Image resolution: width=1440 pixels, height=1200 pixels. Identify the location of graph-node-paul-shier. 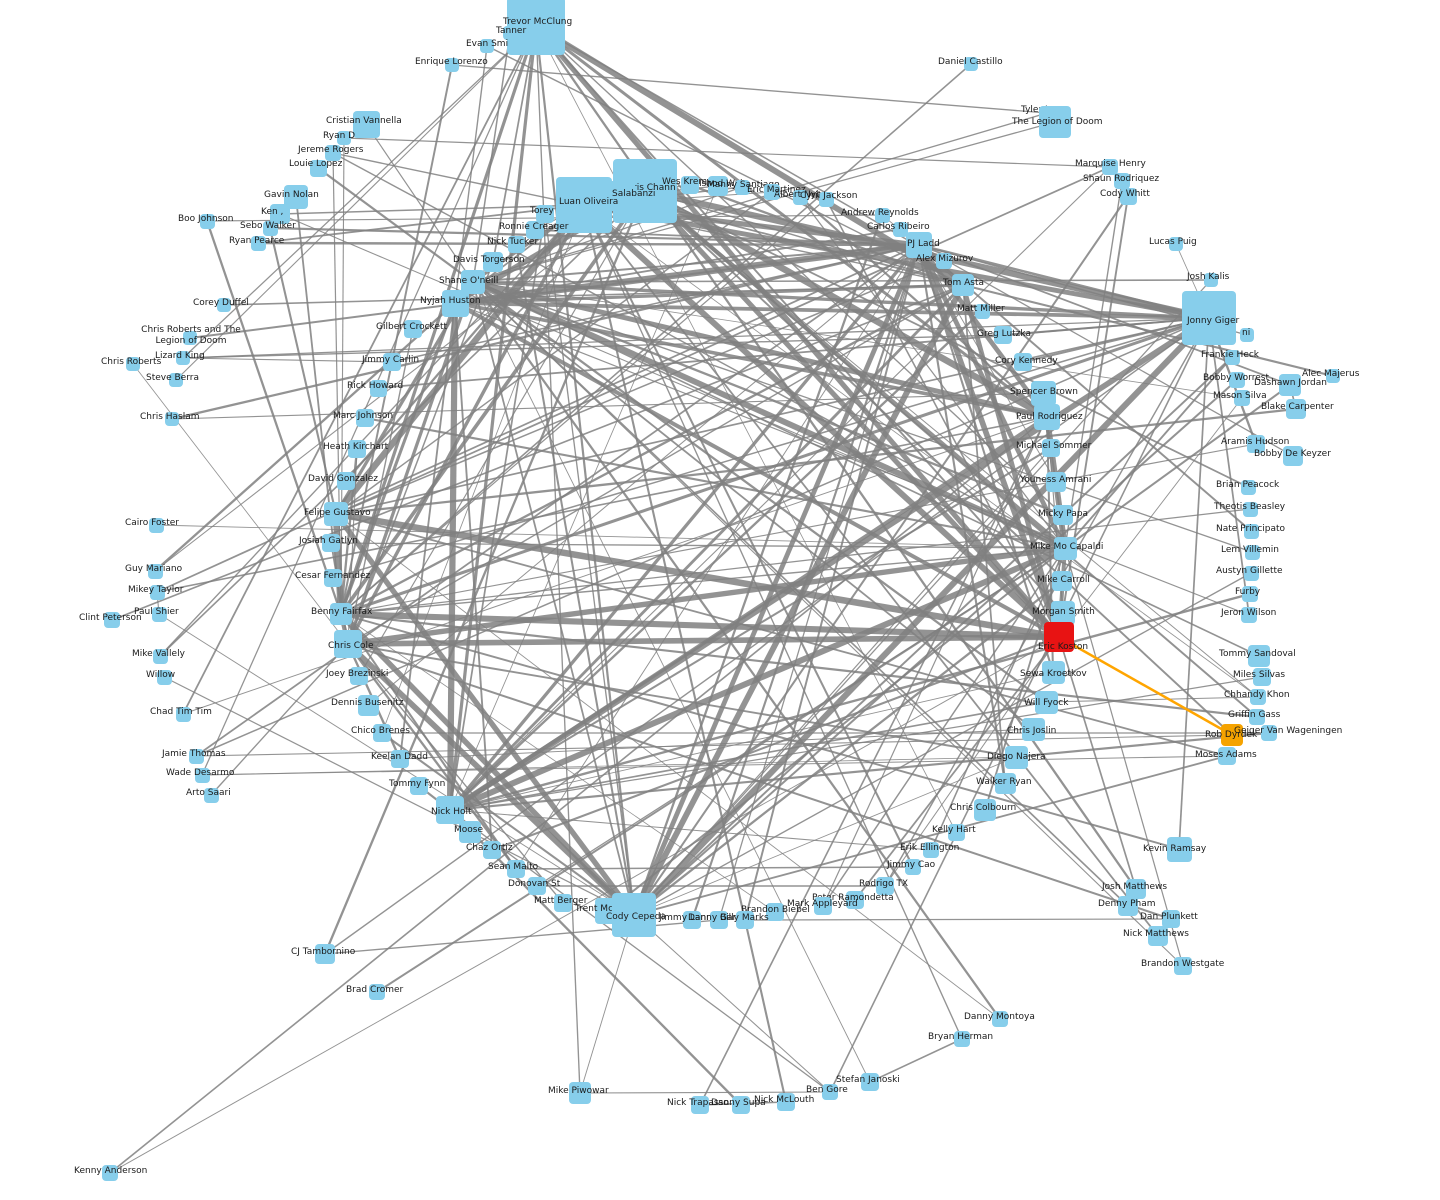
(159, 614).